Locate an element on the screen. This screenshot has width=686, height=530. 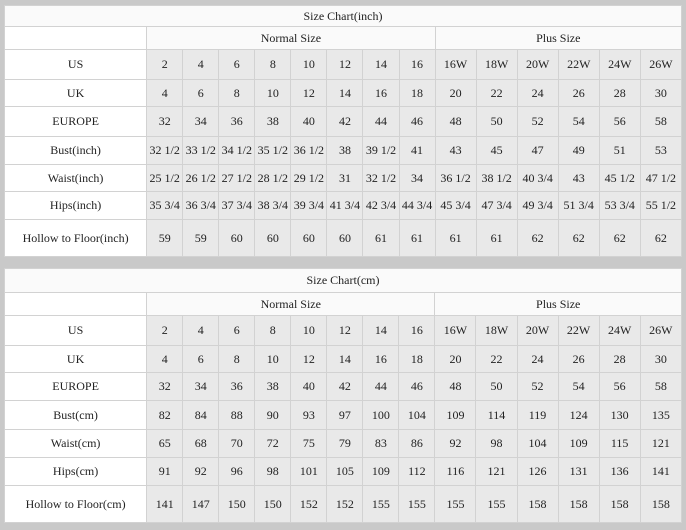
size-value-cell: 32 is located at coordinates (165, 386).